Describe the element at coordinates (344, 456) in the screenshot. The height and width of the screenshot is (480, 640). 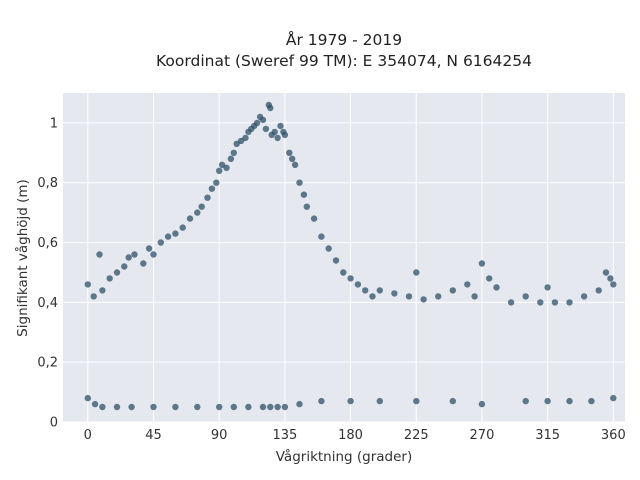
I see `x-axis-label: Vågriktning (grader)` at that location.